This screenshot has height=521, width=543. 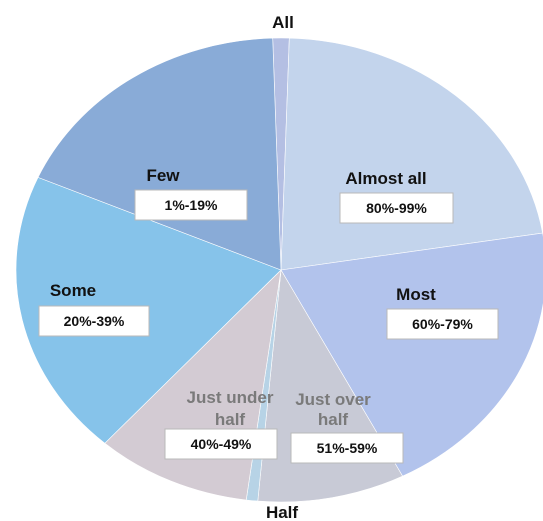 What do you see at coordinates (333, 409) in the screenshot?
I see `slice-label-just-over-half: Just over half` at bounding box center [333, 409].